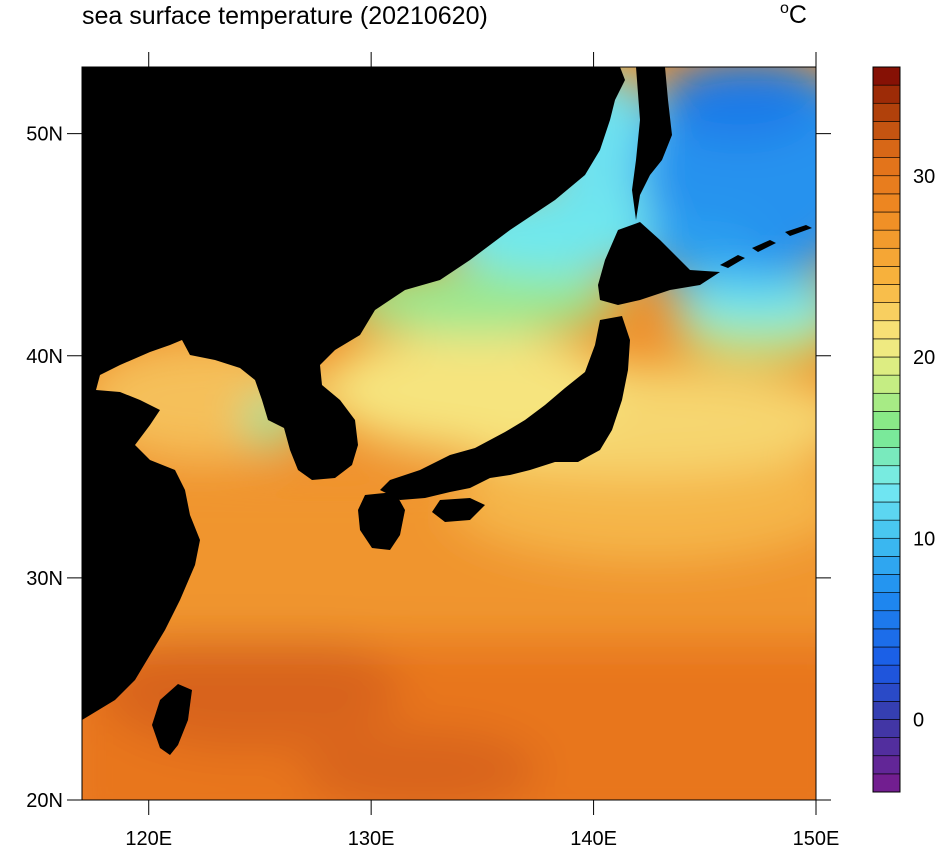  What do you see at coordinates (381, 521) in the screenshot?
I see `land-kyushu` at bounding box center [381, 521].